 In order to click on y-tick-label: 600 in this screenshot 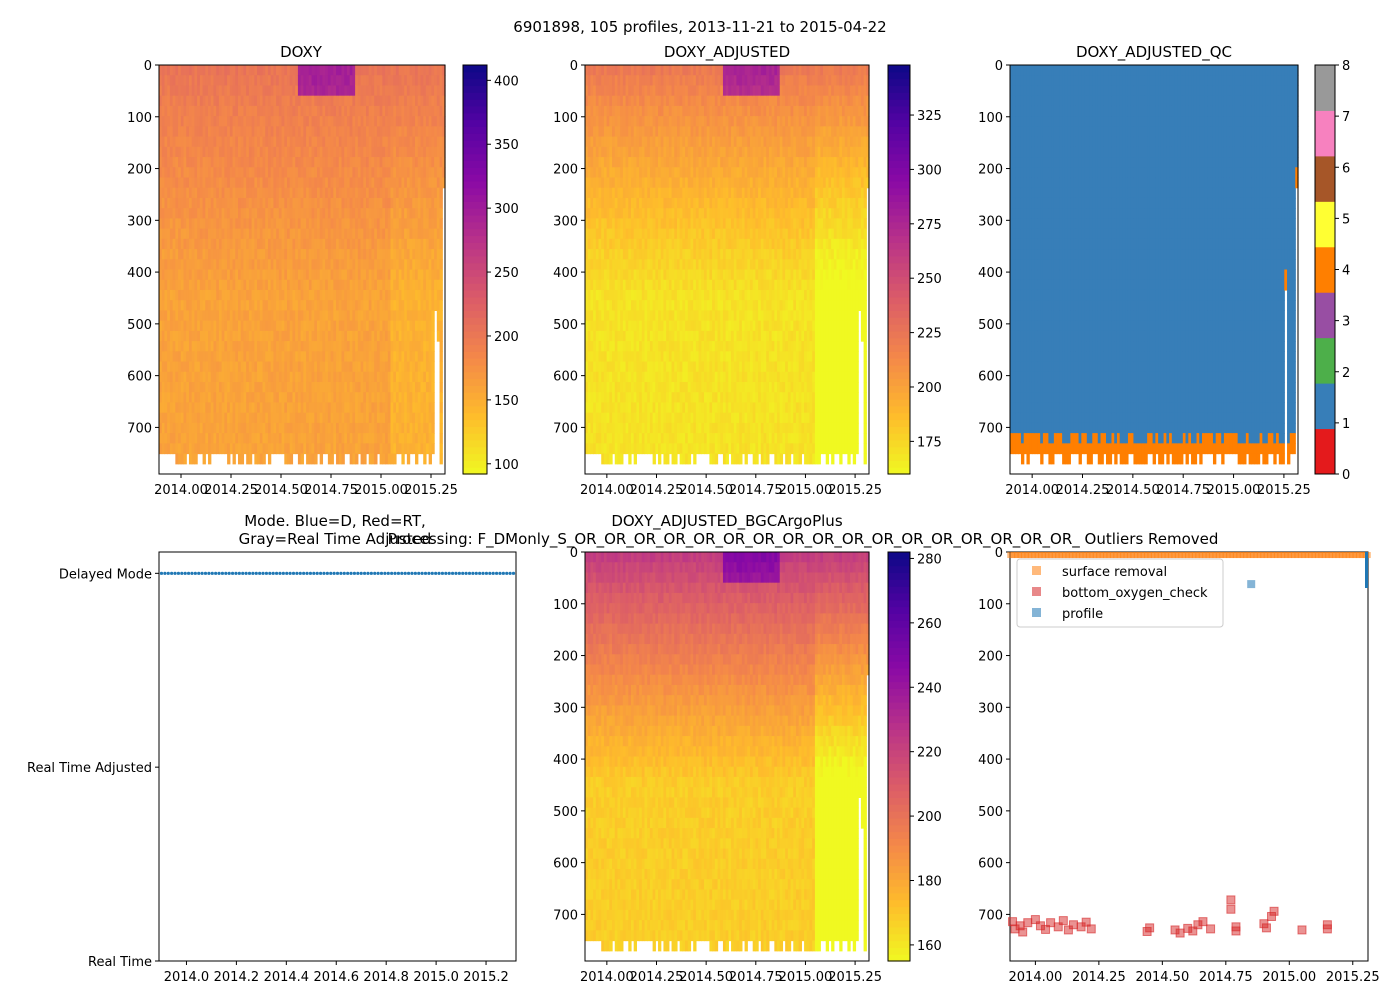, I will do `click(139, 377)`.